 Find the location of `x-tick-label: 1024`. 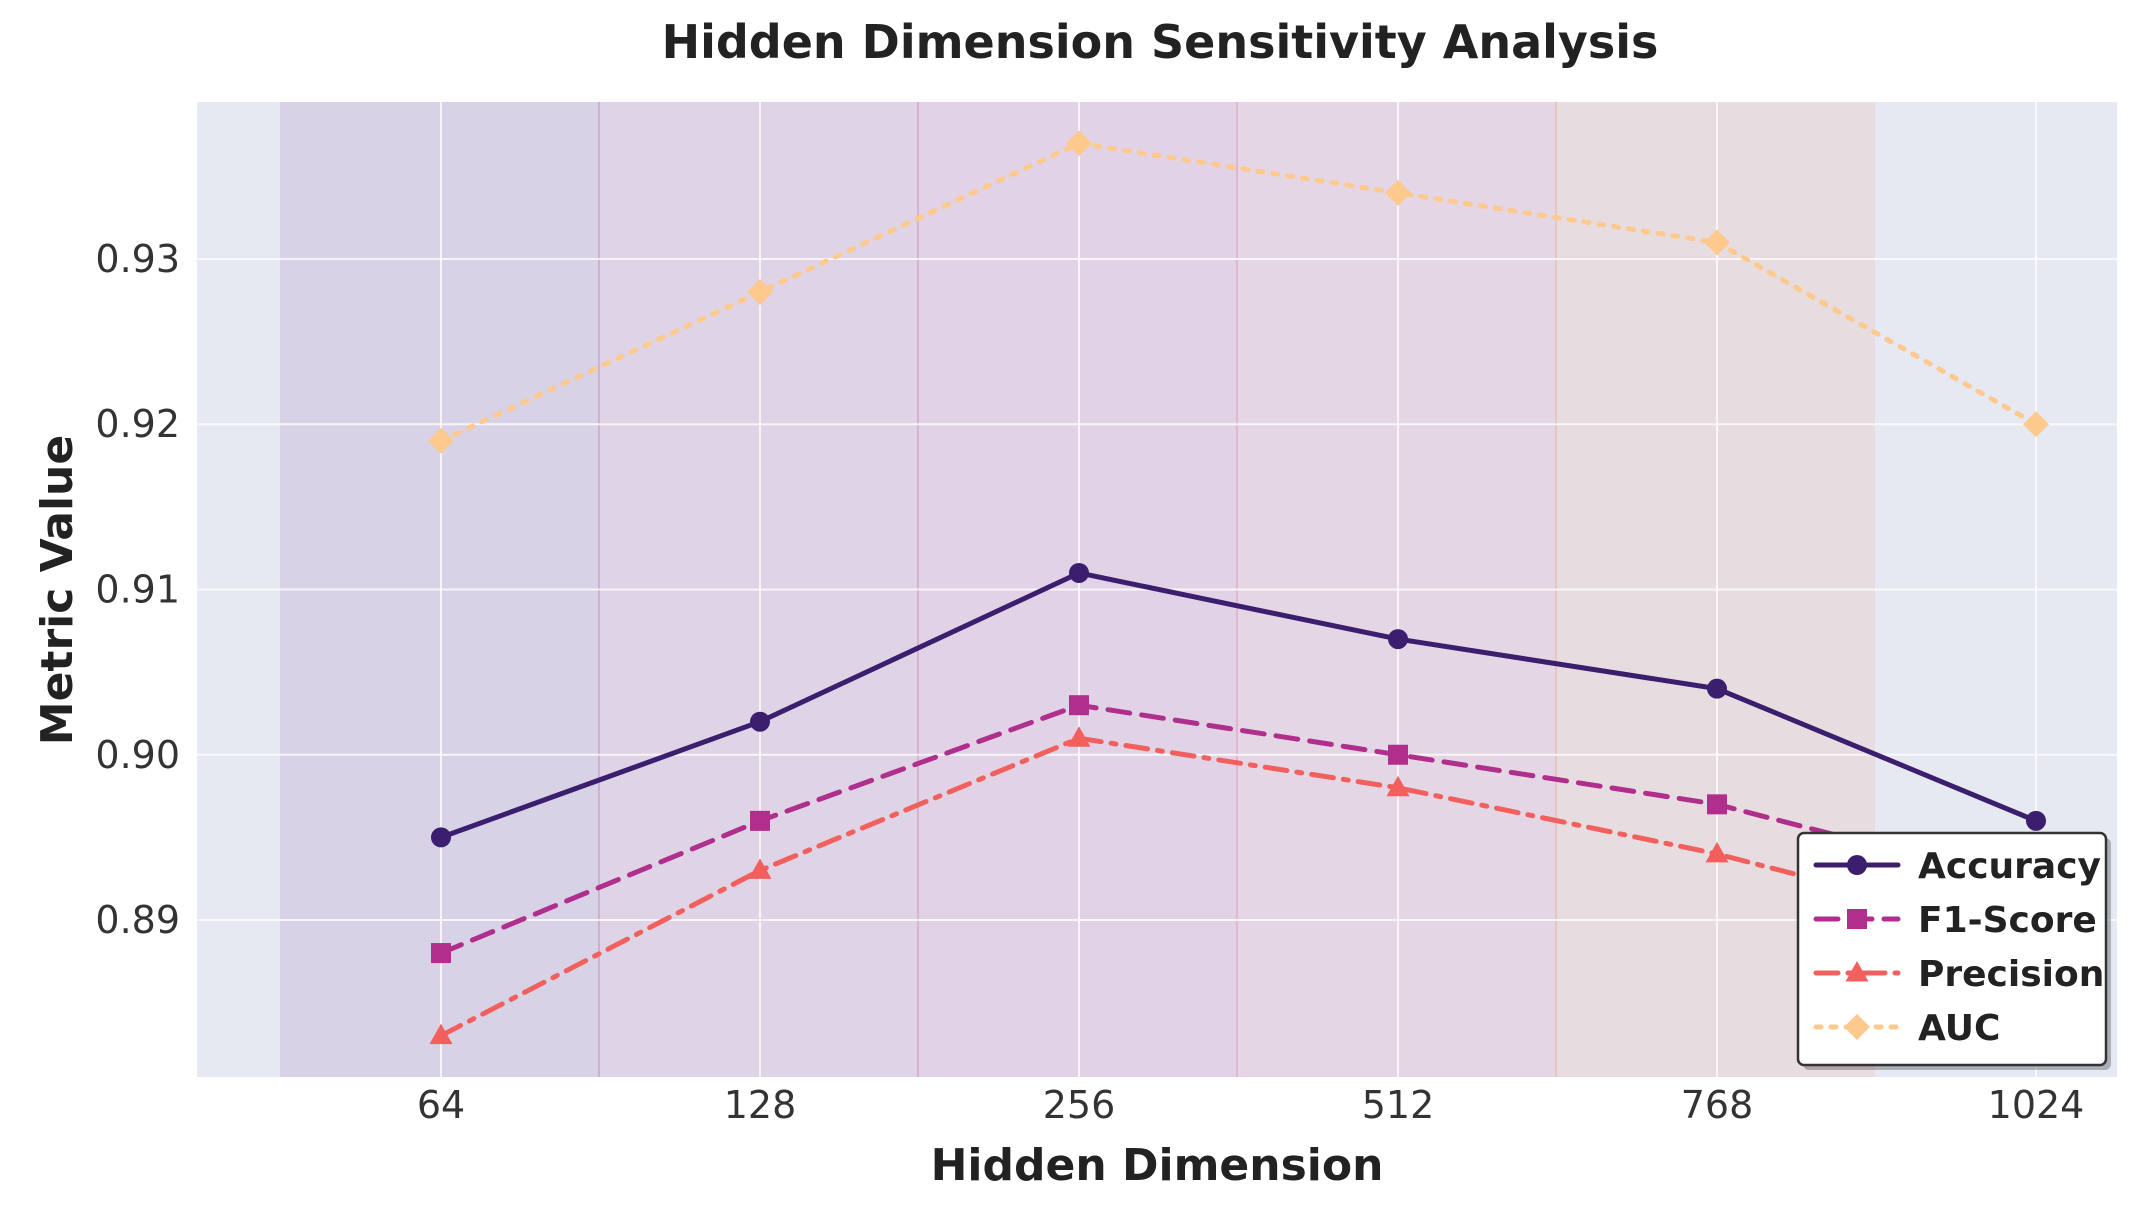

x-tick-label: 1024 is located at coordinates (2036, 1105).